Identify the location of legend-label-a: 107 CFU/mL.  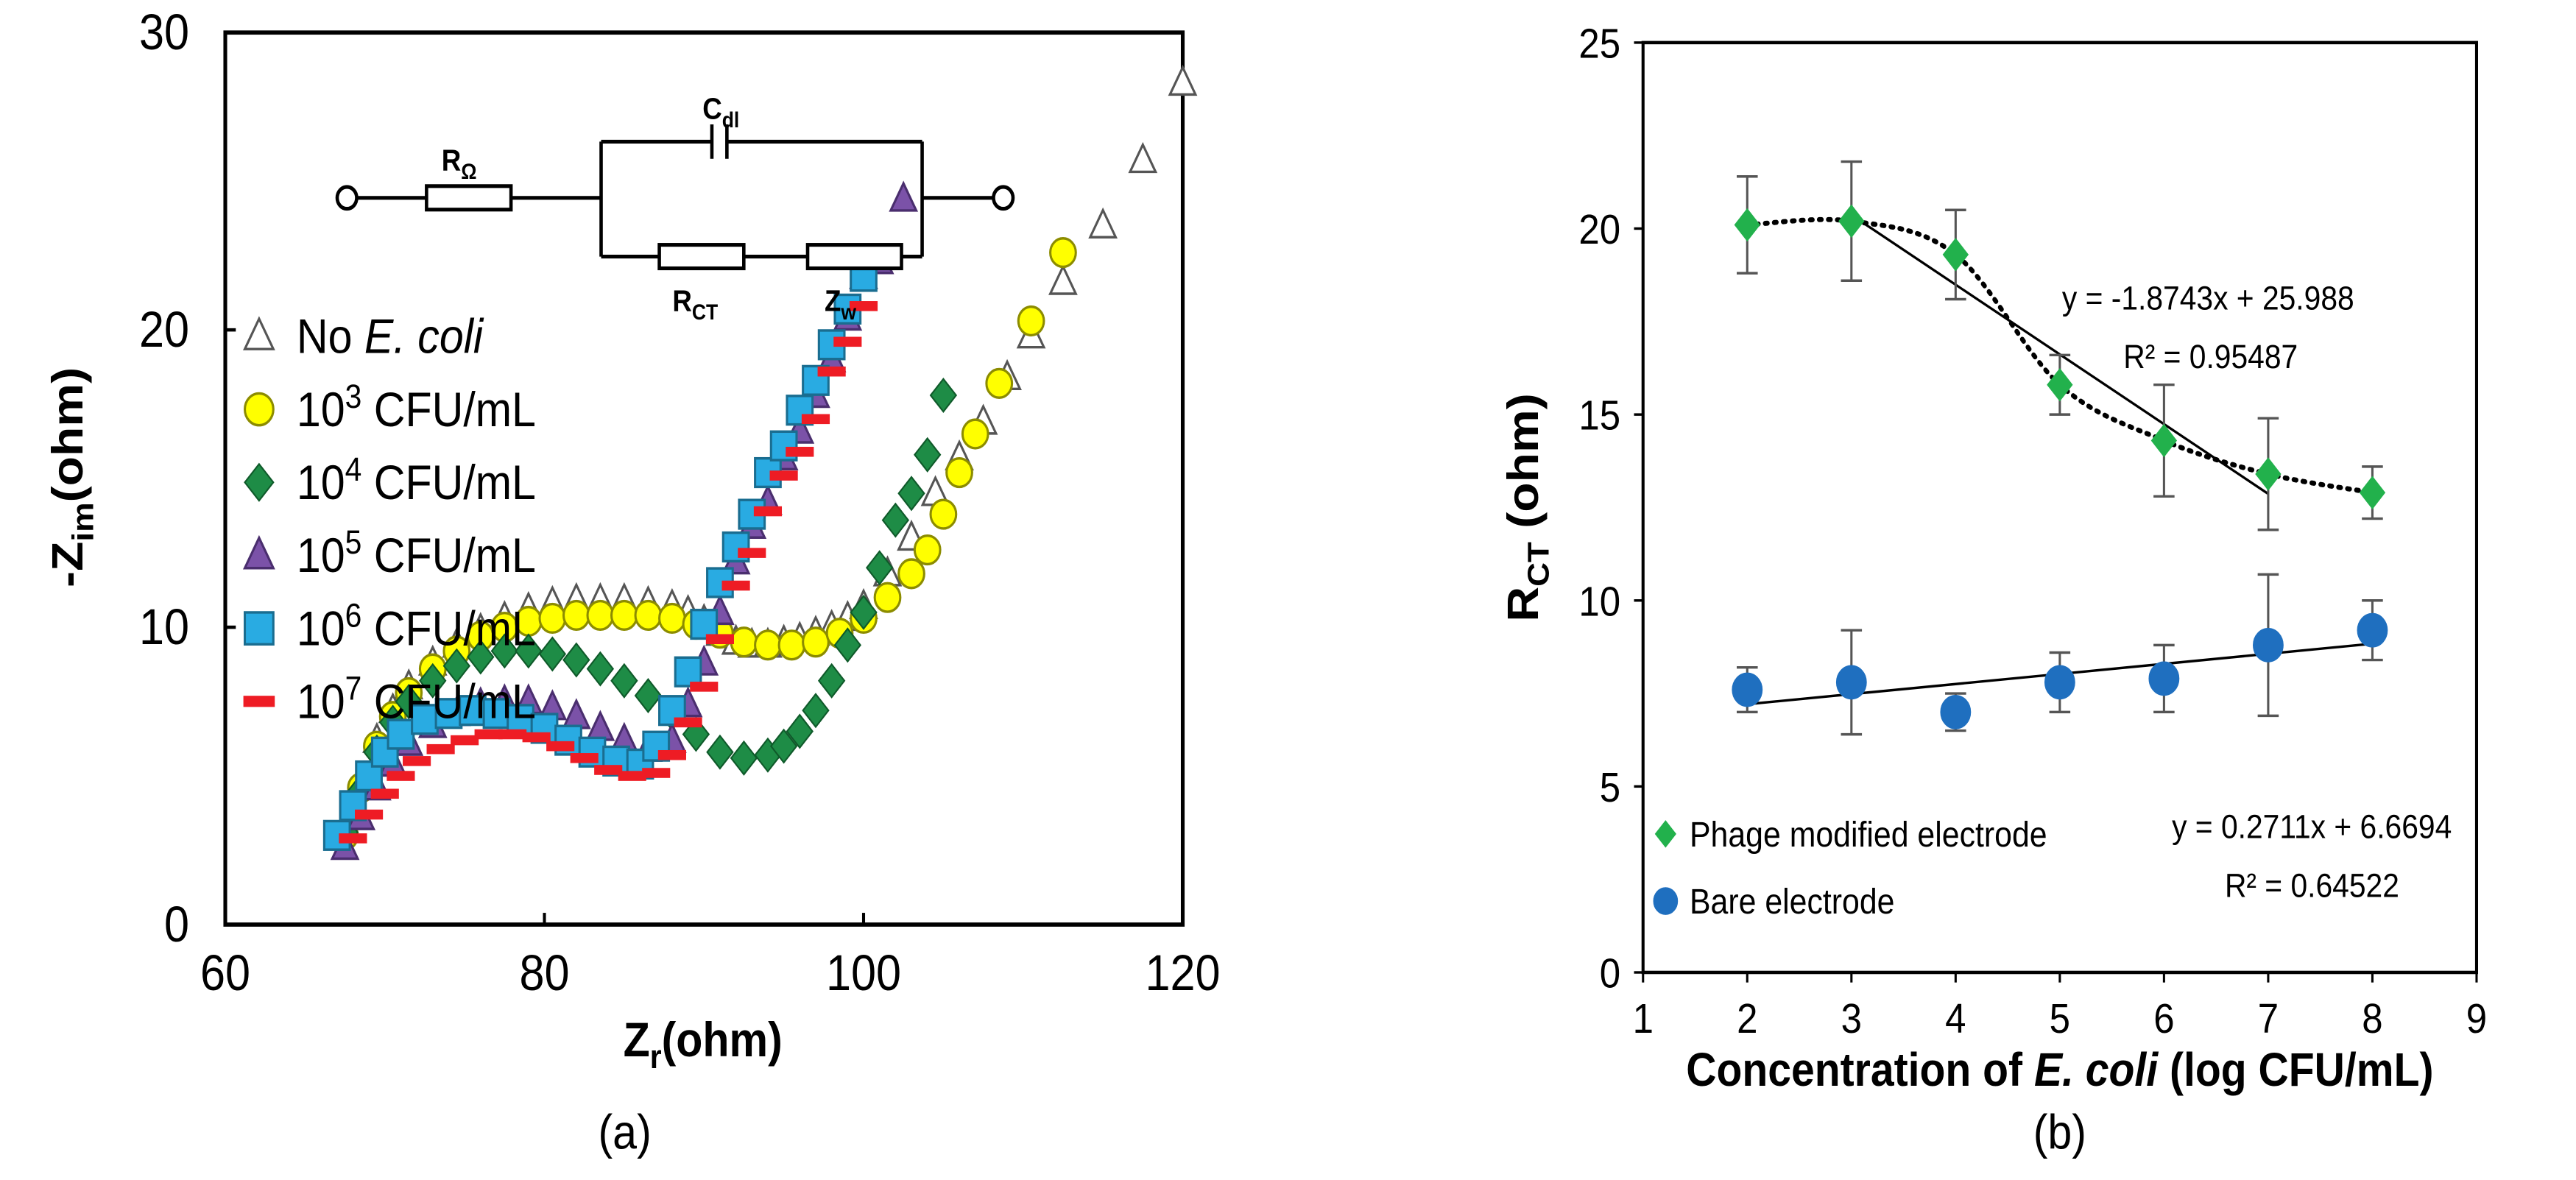
(416, 699).